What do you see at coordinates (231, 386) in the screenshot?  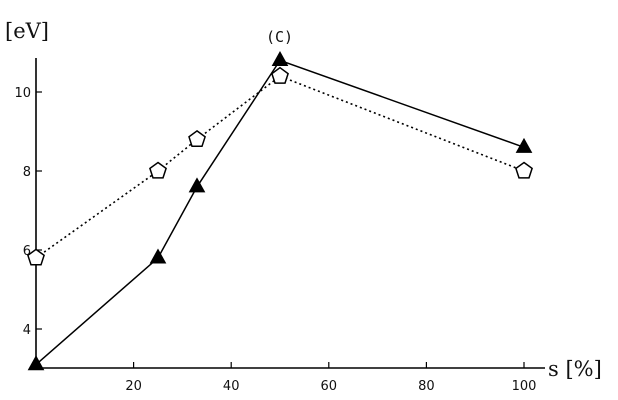 I see `x-tick-label: 40` at bounding box center [231, 386].